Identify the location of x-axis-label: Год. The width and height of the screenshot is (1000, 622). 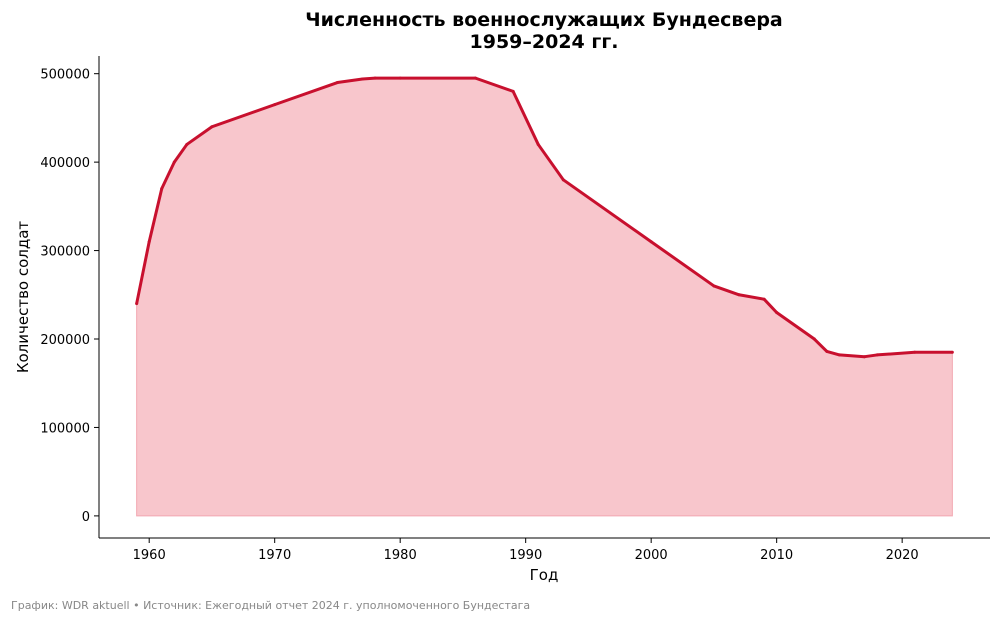
(544, 575).